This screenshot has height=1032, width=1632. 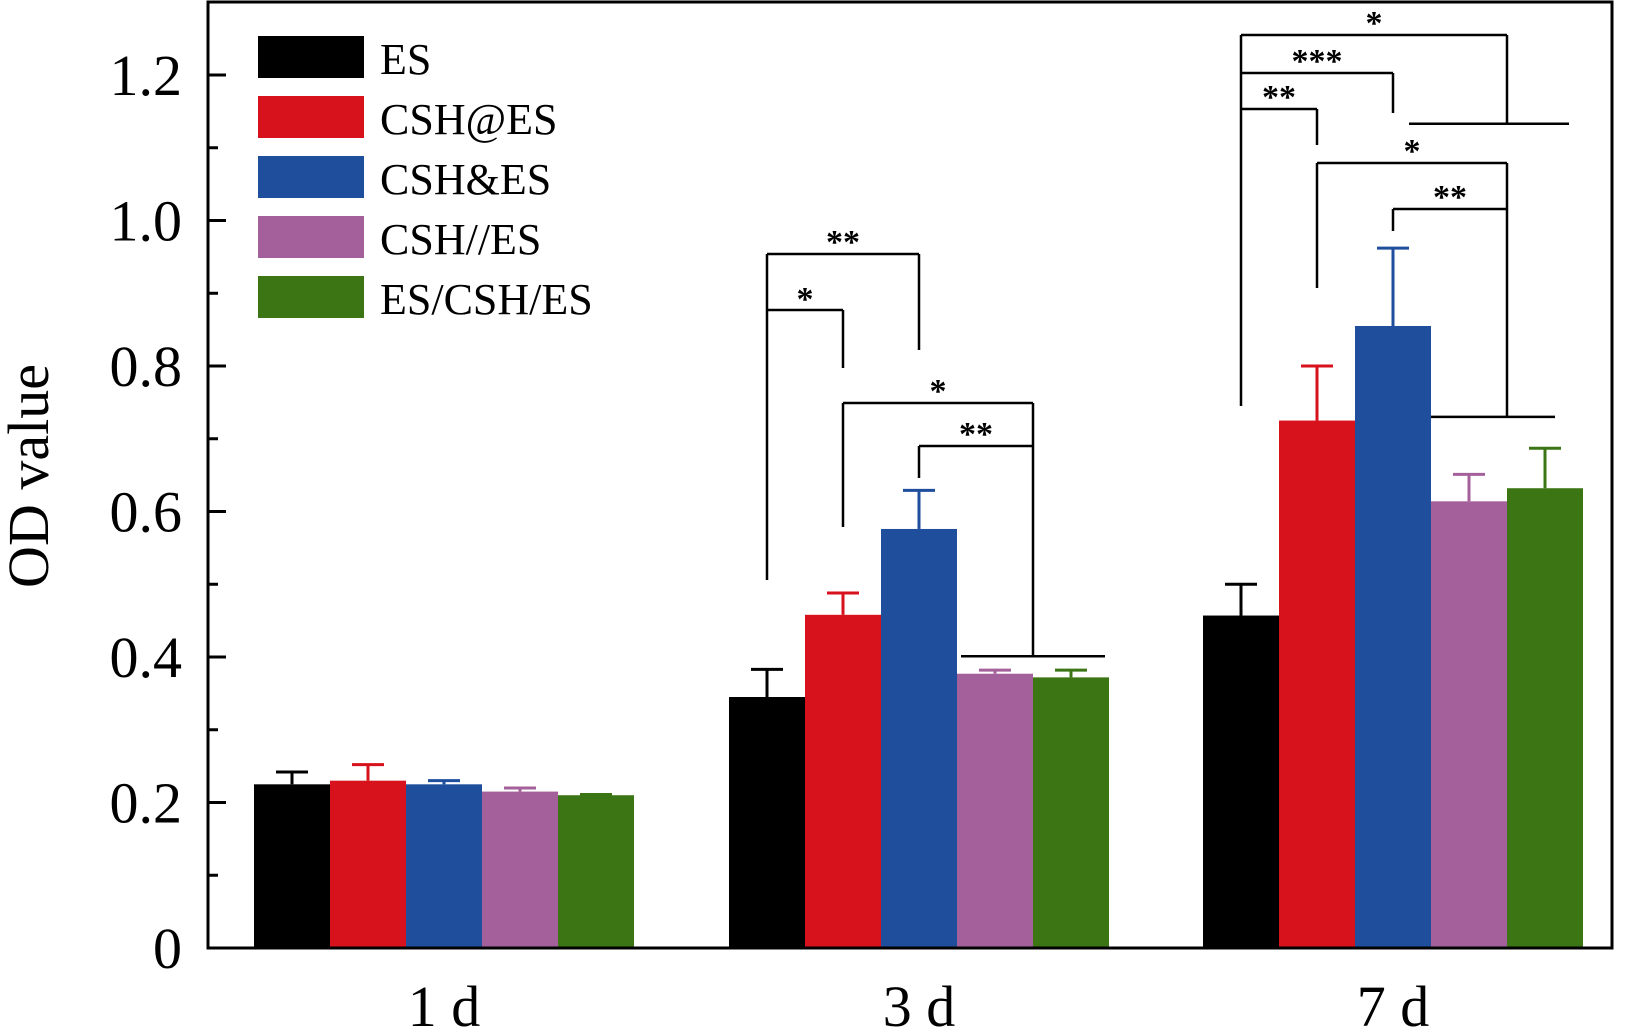 I want to click on legend-label: CSH&ES, so click(x=465, y=179).